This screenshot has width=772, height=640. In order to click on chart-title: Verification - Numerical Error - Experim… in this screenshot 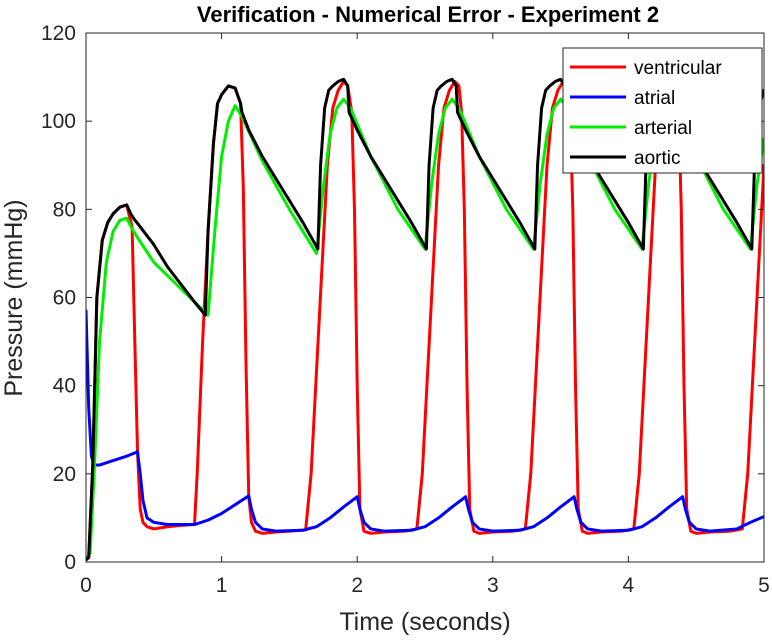, I will do `click(428, 14)`.